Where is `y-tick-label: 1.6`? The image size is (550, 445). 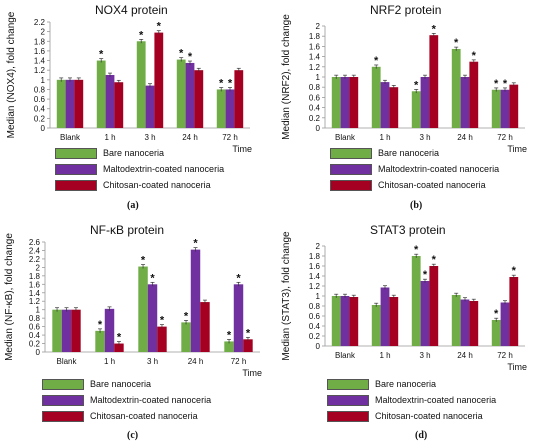
y-tick-label: 1.6 is located at coordinates (315, 266).